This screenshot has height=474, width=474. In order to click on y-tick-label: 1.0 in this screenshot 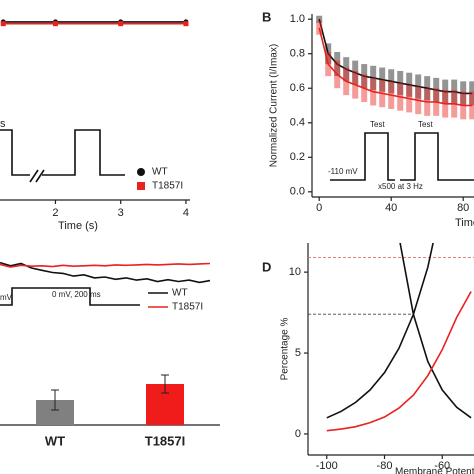, I will do `click(297, 19)`.